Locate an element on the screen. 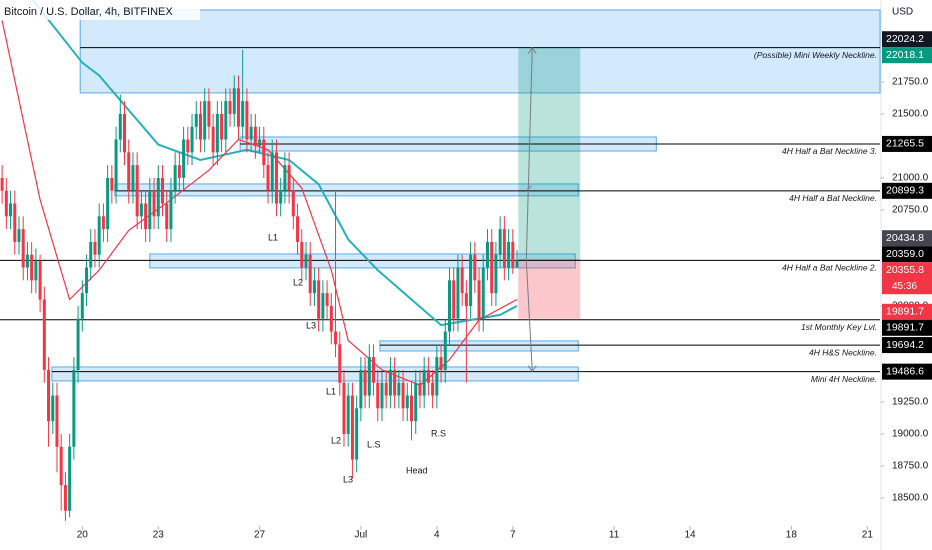 This screenshot has height=550, width=932. level-label: (Possible) Mini Weekly Neckline. is located at coordinates (815, 55).